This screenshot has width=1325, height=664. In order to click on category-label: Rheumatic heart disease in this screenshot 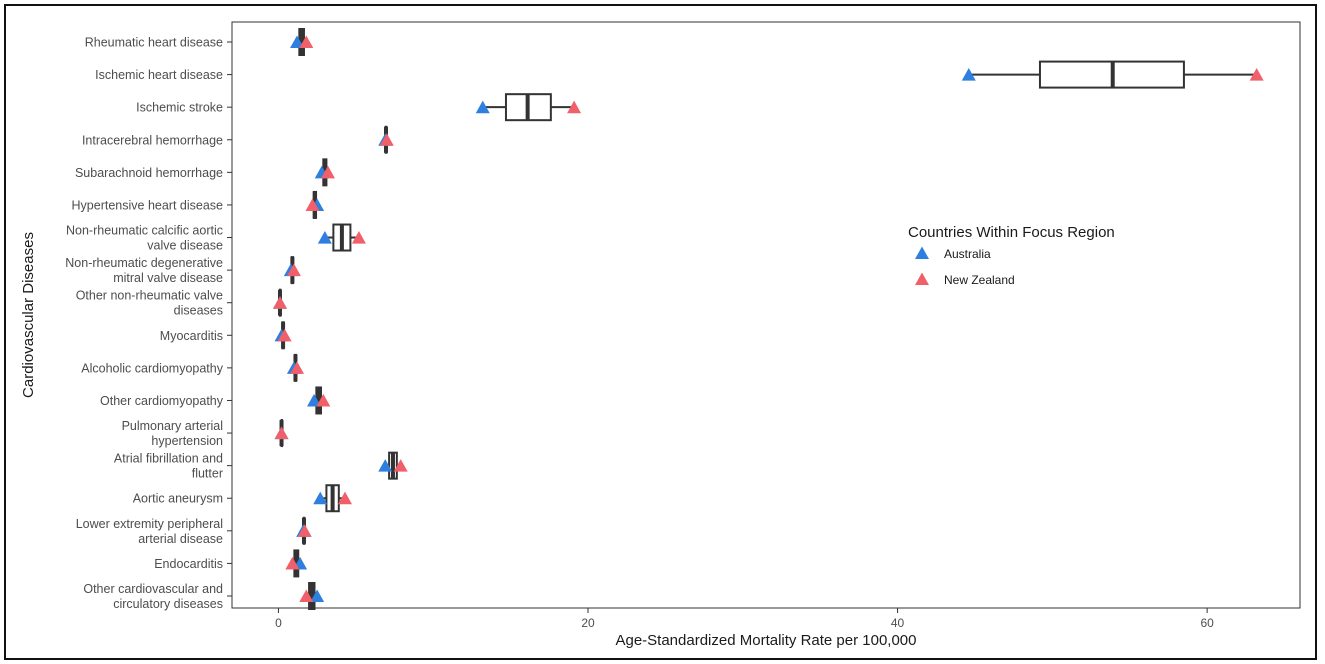, I will do `click(154, 43)`.